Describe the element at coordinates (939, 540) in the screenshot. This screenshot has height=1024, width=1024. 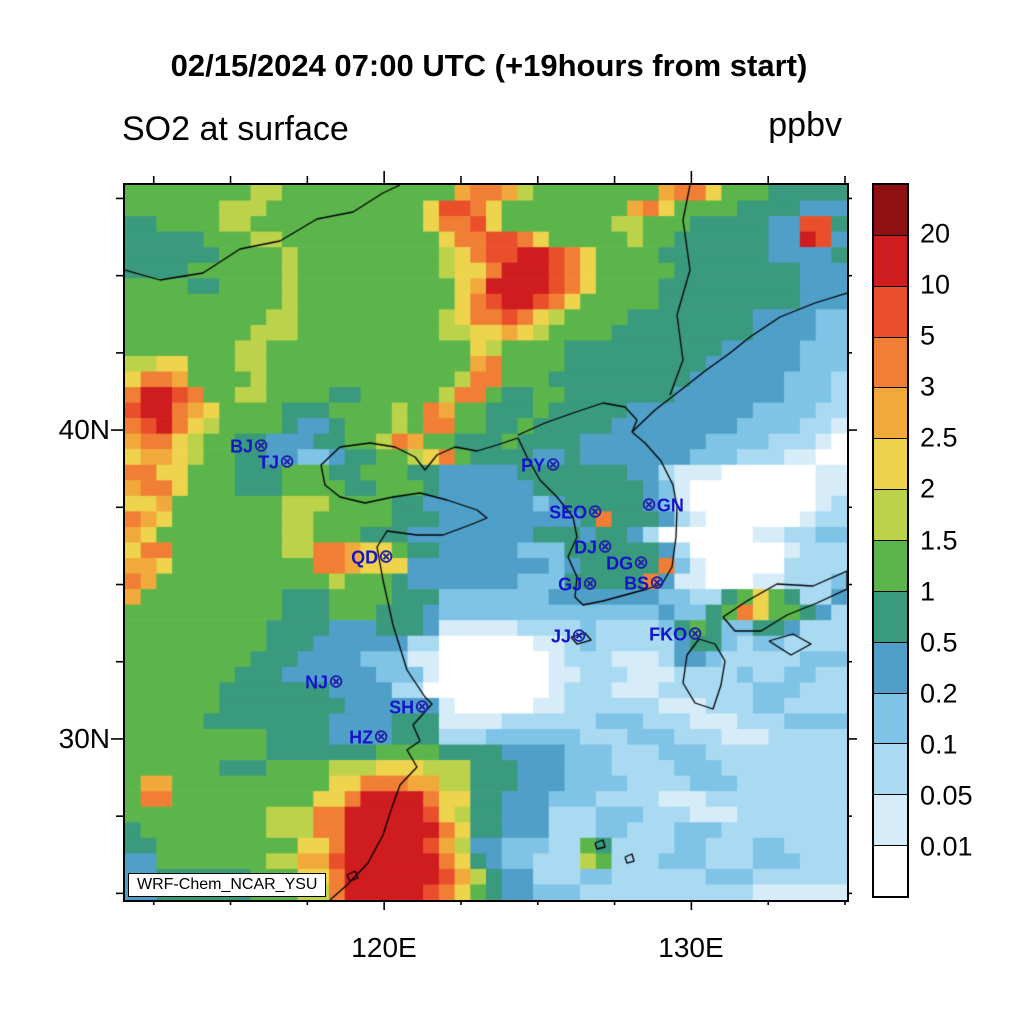
I see `colorbar-label-1.5: 1.5` at that location.